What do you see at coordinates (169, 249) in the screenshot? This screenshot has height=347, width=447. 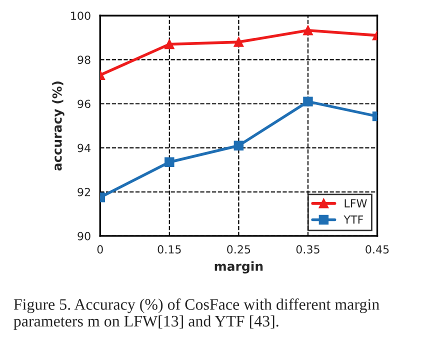 I see `x-tick-label: 0.15` at bounding box center [169, 249].